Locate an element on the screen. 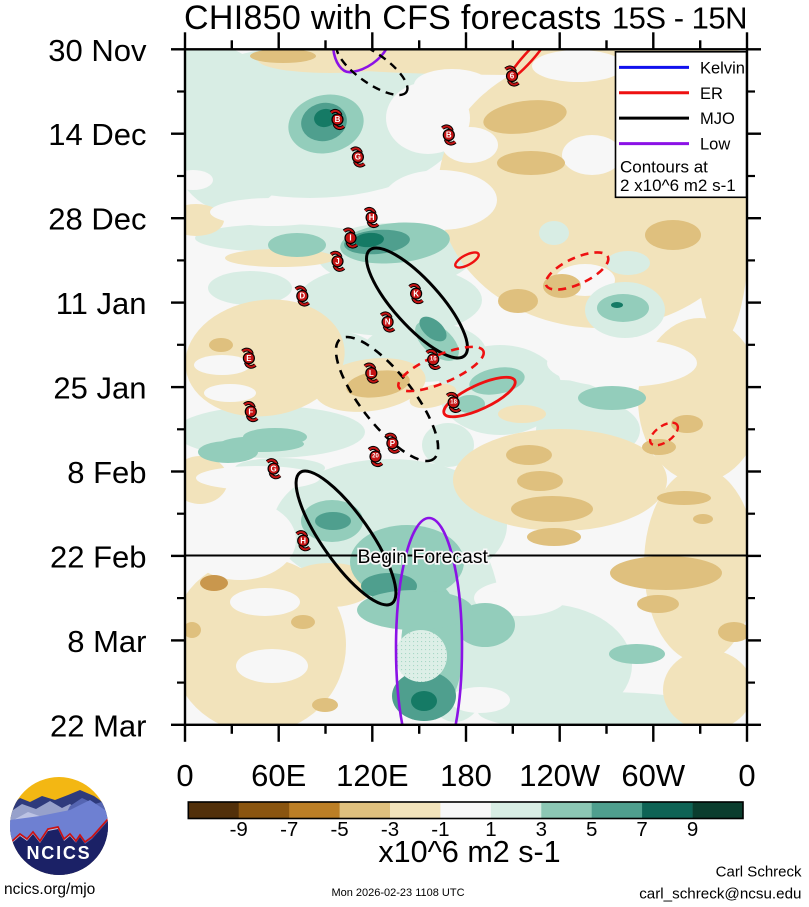 This screenshot has width=809, height=907. svg-text: 8 Feb is located at coordinates (106, 472).